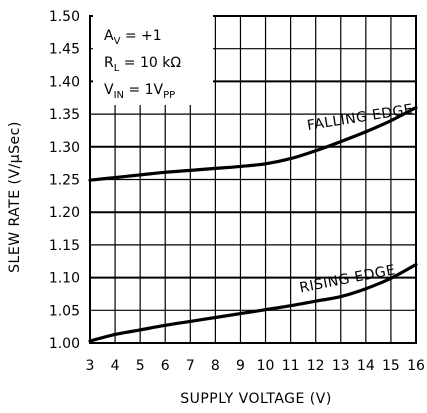  What do you see at coordinates (366, 366) in the screenshot?
I see `x-tick-label: 14` at bounding box center [366, 366].